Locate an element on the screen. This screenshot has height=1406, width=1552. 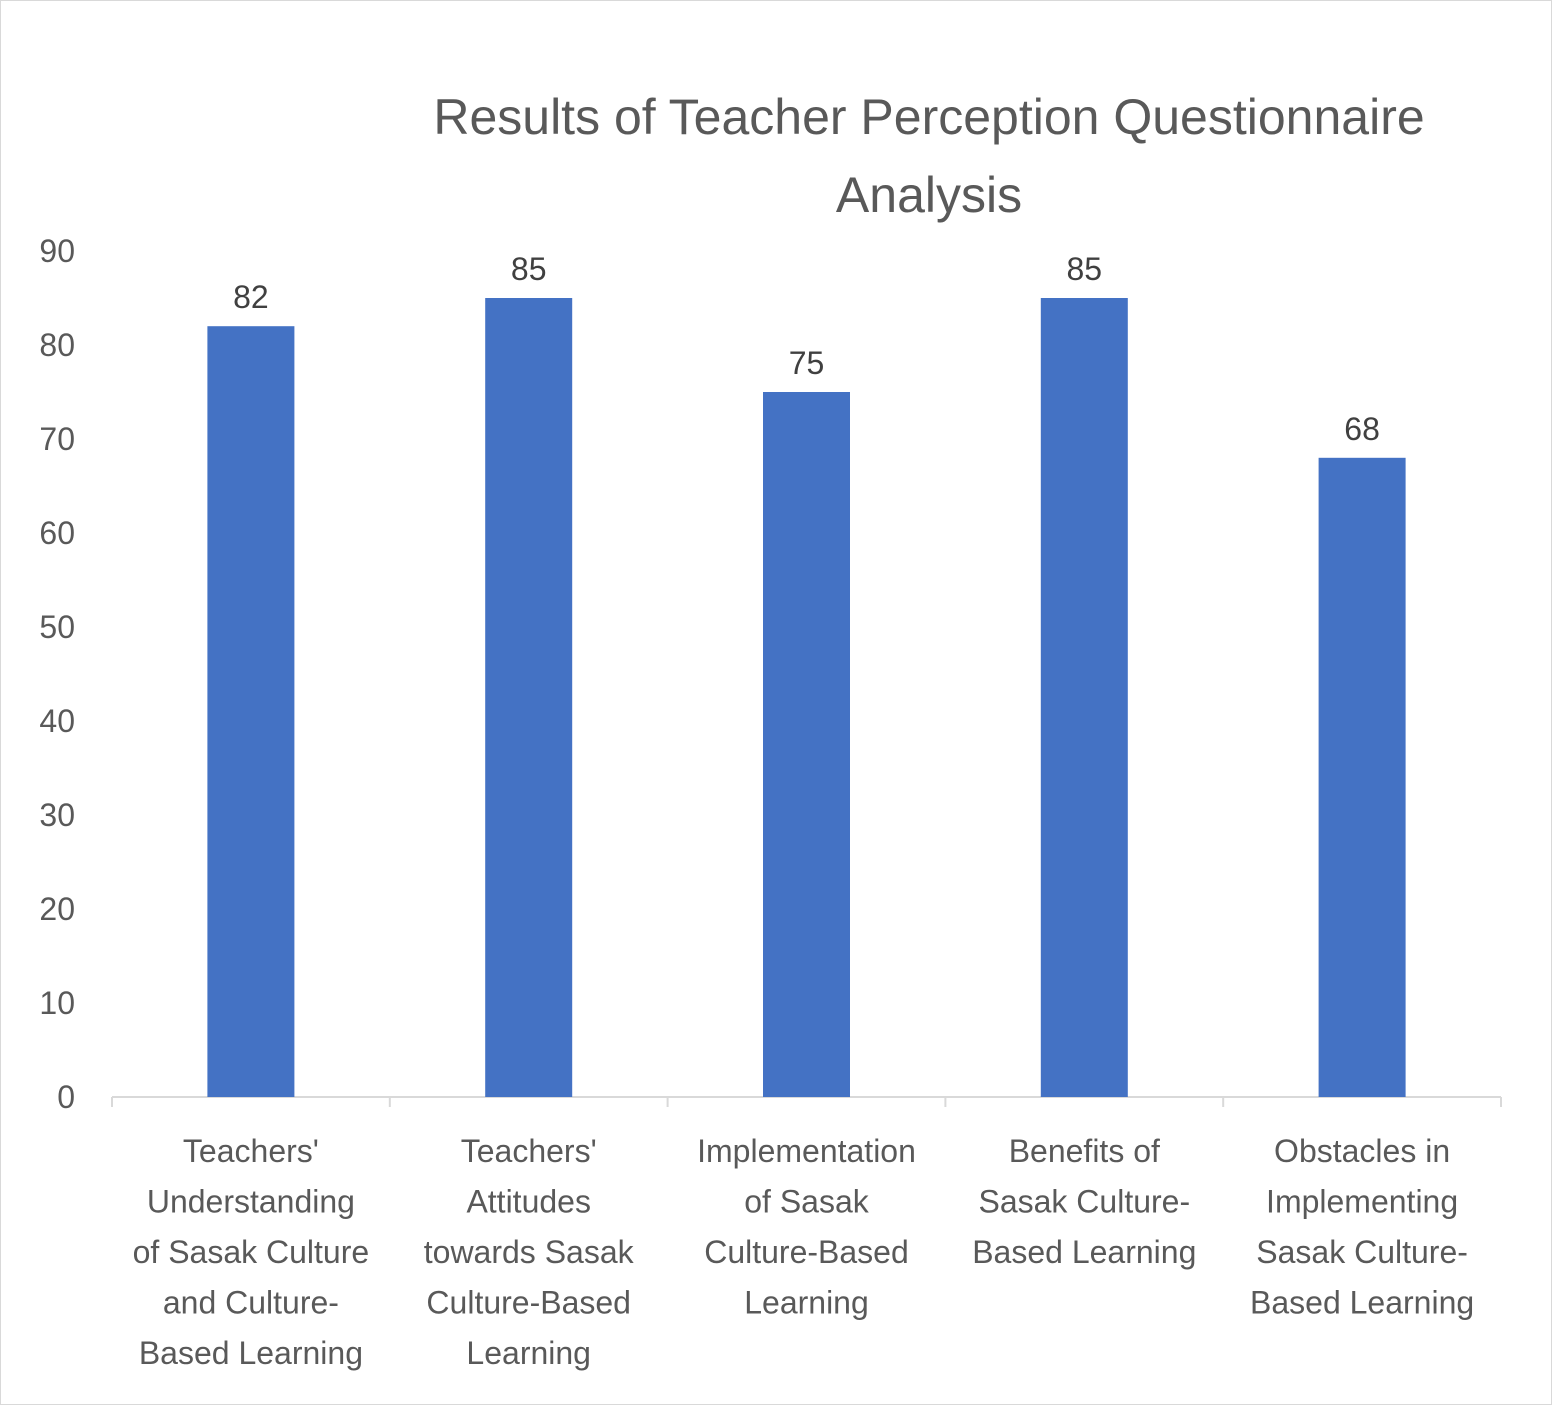
data-label: 82 is located at coordinates (251, 297).